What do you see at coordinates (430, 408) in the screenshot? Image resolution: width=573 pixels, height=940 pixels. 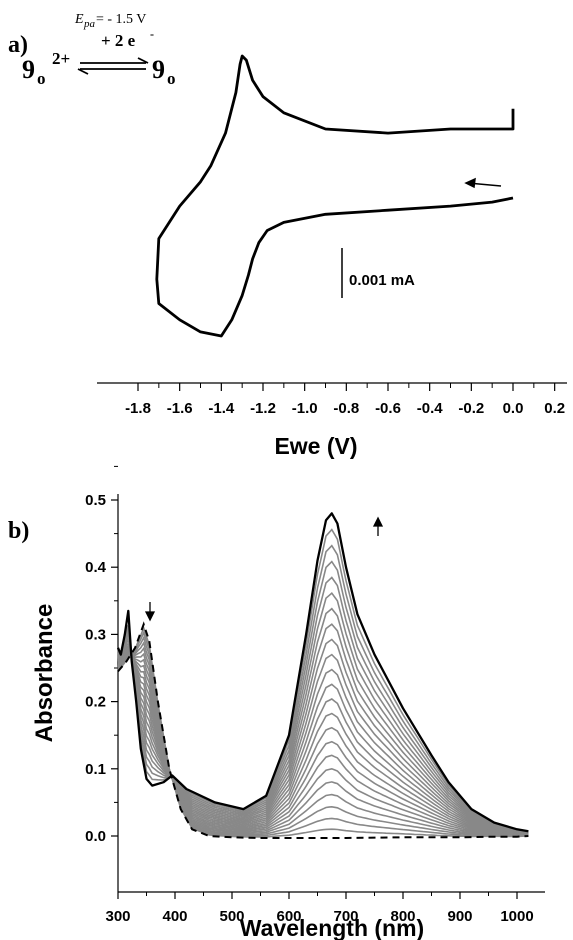 I see `panel-a-x-tick-label: -0.4` at bounding box center [430, 408].